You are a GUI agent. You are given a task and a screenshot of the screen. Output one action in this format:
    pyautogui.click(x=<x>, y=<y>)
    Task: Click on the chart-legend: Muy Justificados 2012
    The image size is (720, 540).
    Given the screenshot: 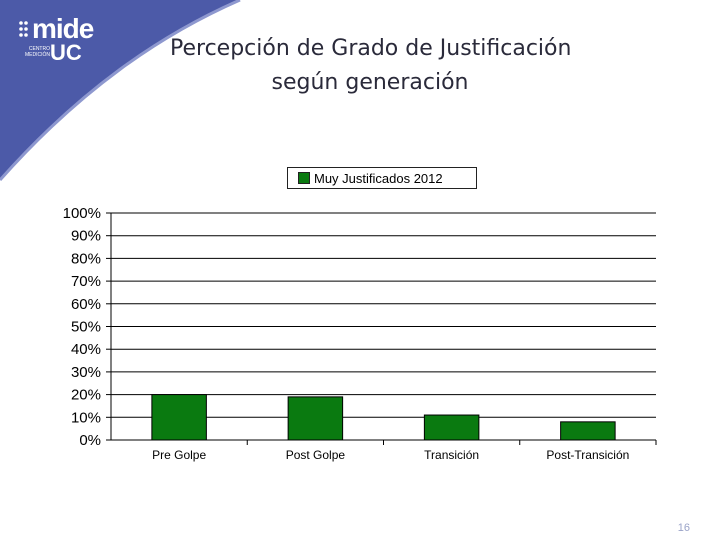 What is the action you would take?
    pyautogui.click(x=382, y=178)
    